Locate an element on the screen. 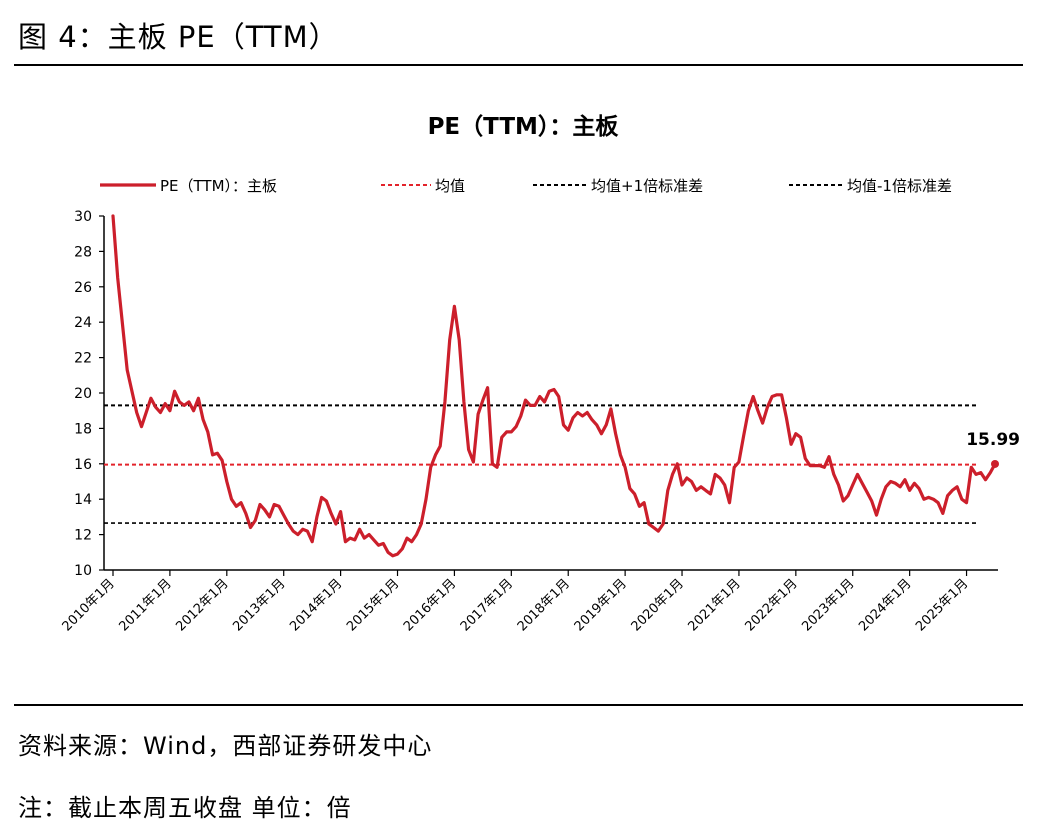  chart-title: PE（TTM）：主板 is located at coordinates (524, 126).